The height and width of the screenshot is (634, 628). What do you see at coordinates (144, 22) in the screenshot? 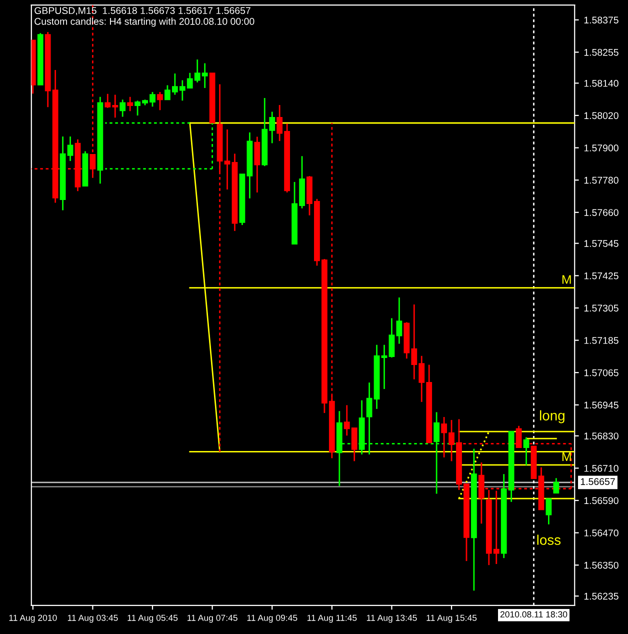
I see `text: Custom candles: H4 starting with 2010.08.10 00:00` at bounding box center [144, 22].